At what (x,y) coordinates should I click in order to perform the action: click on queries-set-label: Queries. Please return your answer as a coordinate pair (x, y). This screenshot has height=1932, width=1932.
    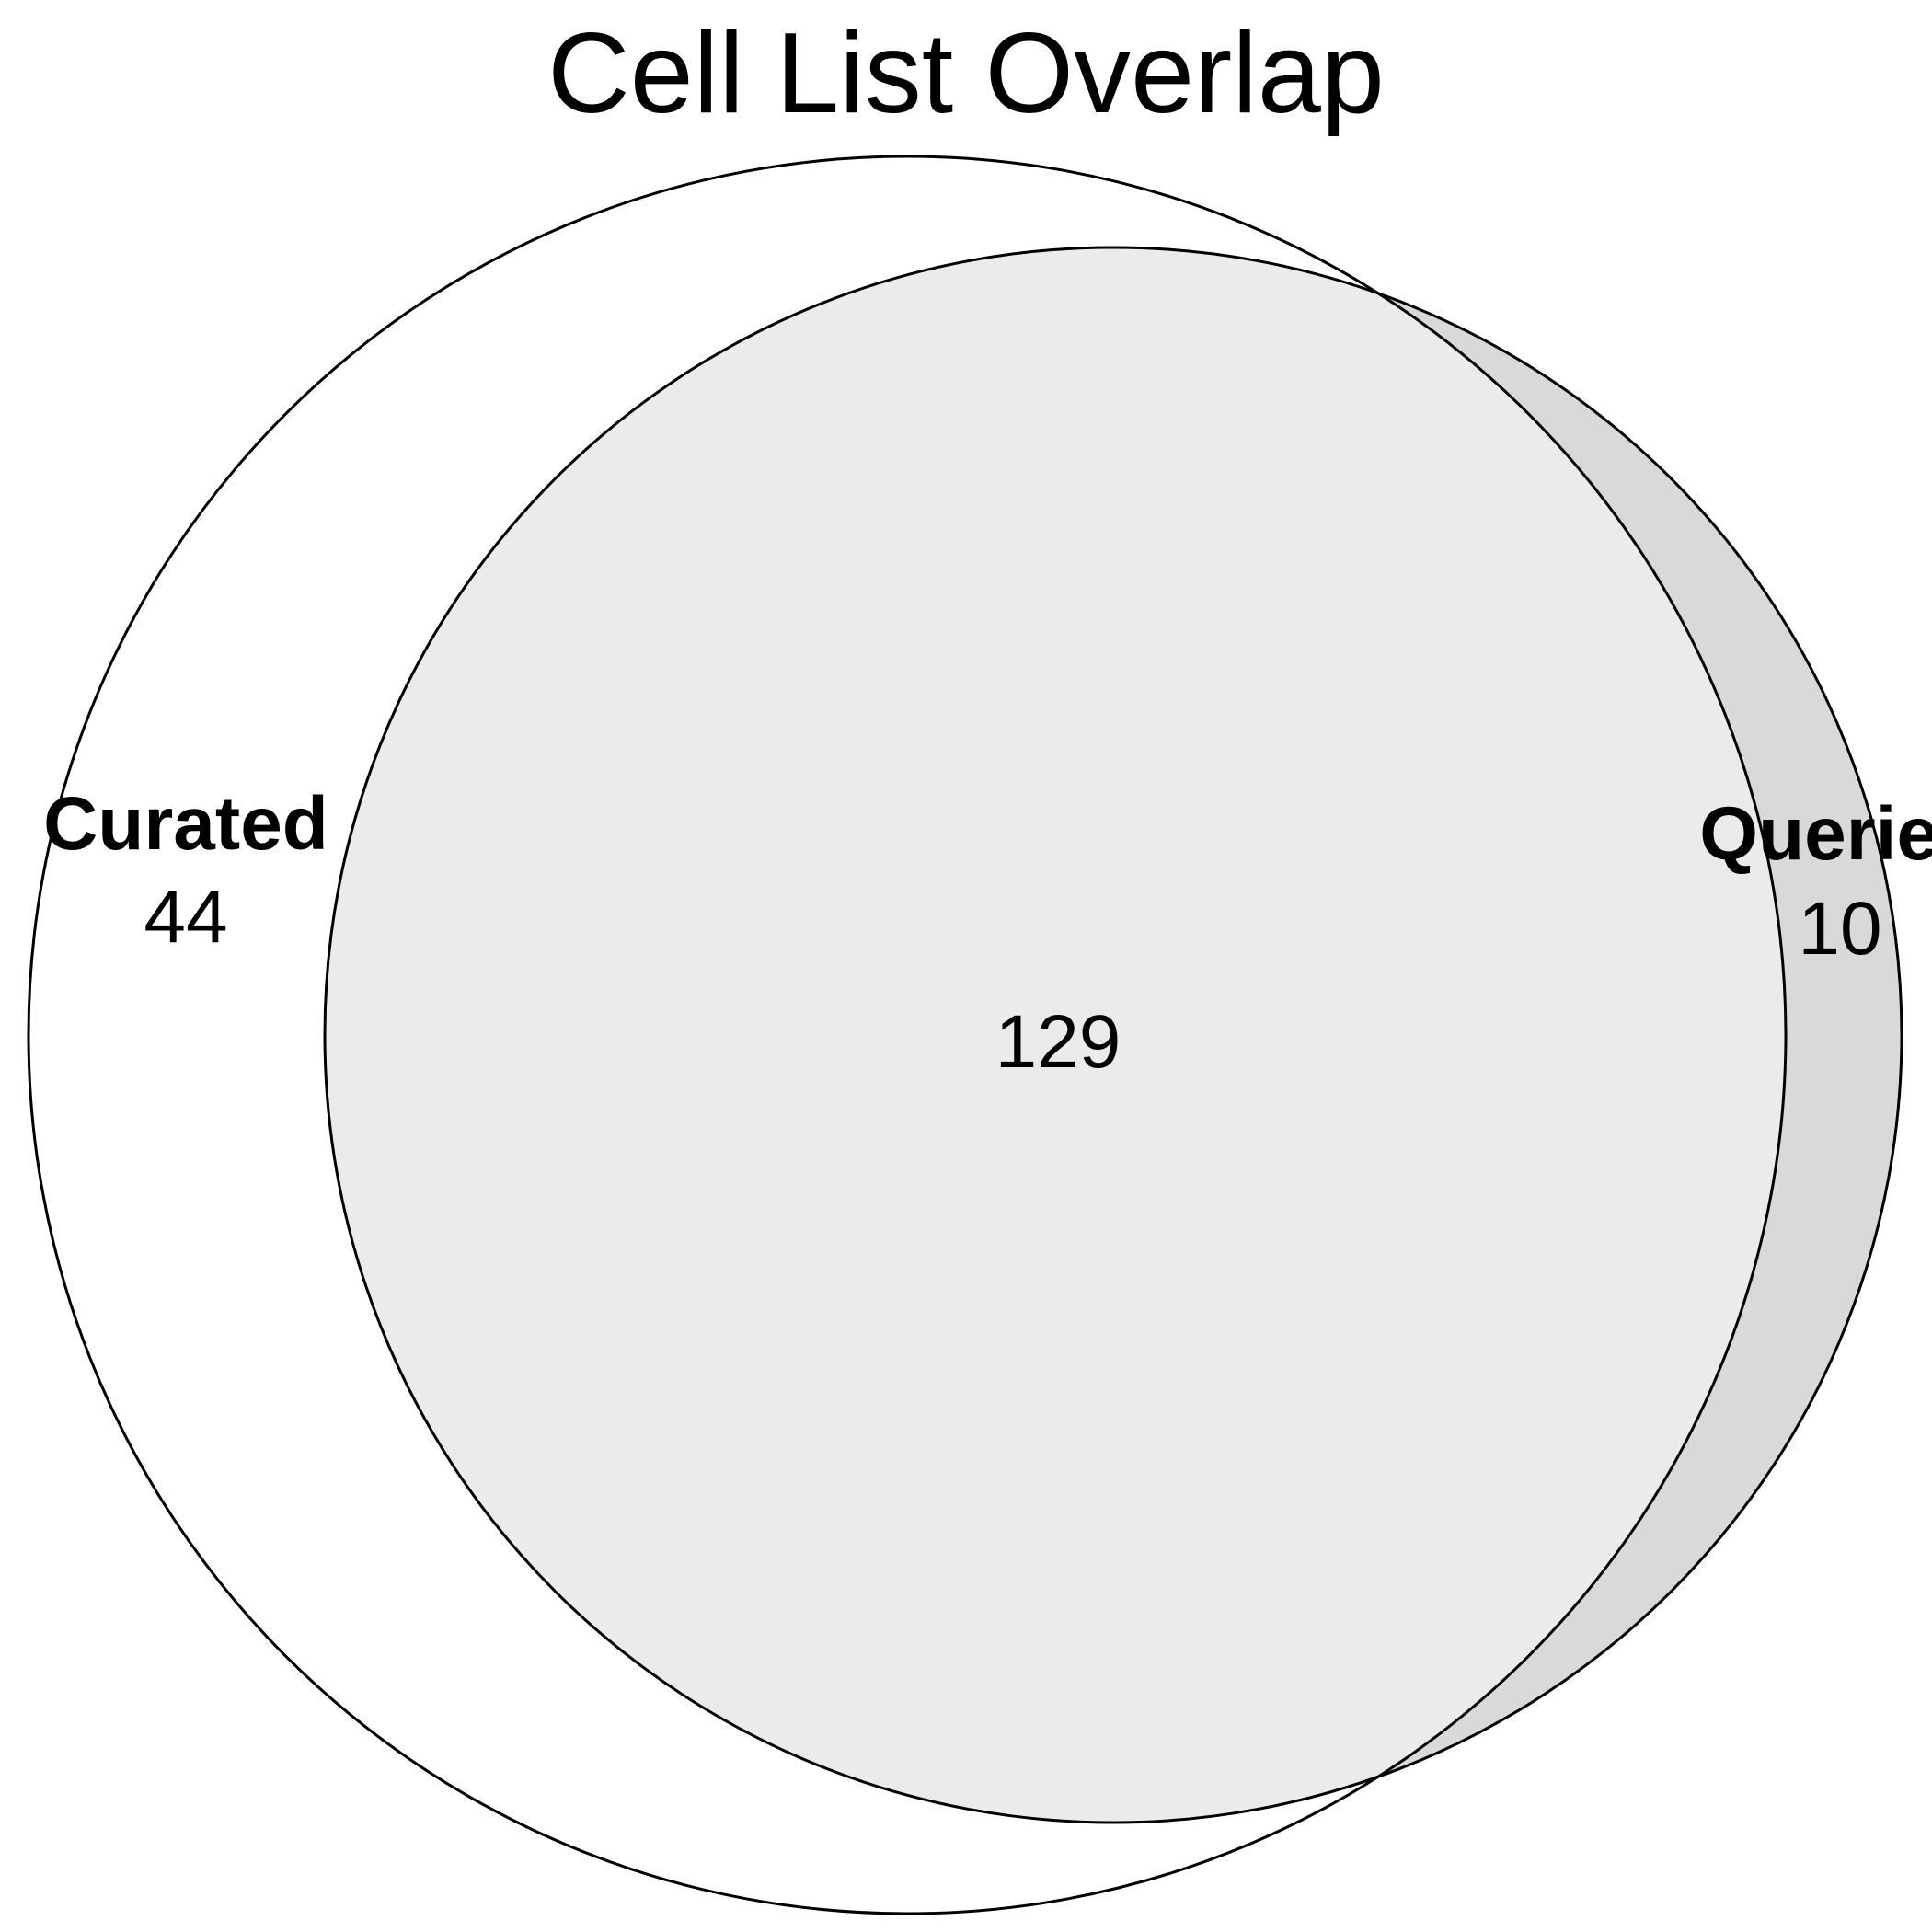
    Looking at the image, I should click on (1815, 834).